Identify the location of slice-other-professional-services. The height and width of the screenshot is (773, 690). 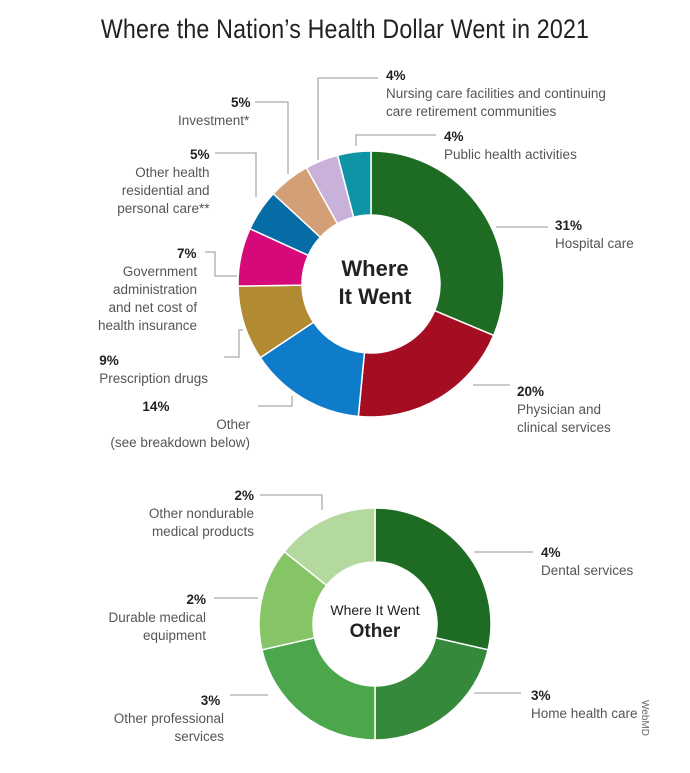
(318, 688).